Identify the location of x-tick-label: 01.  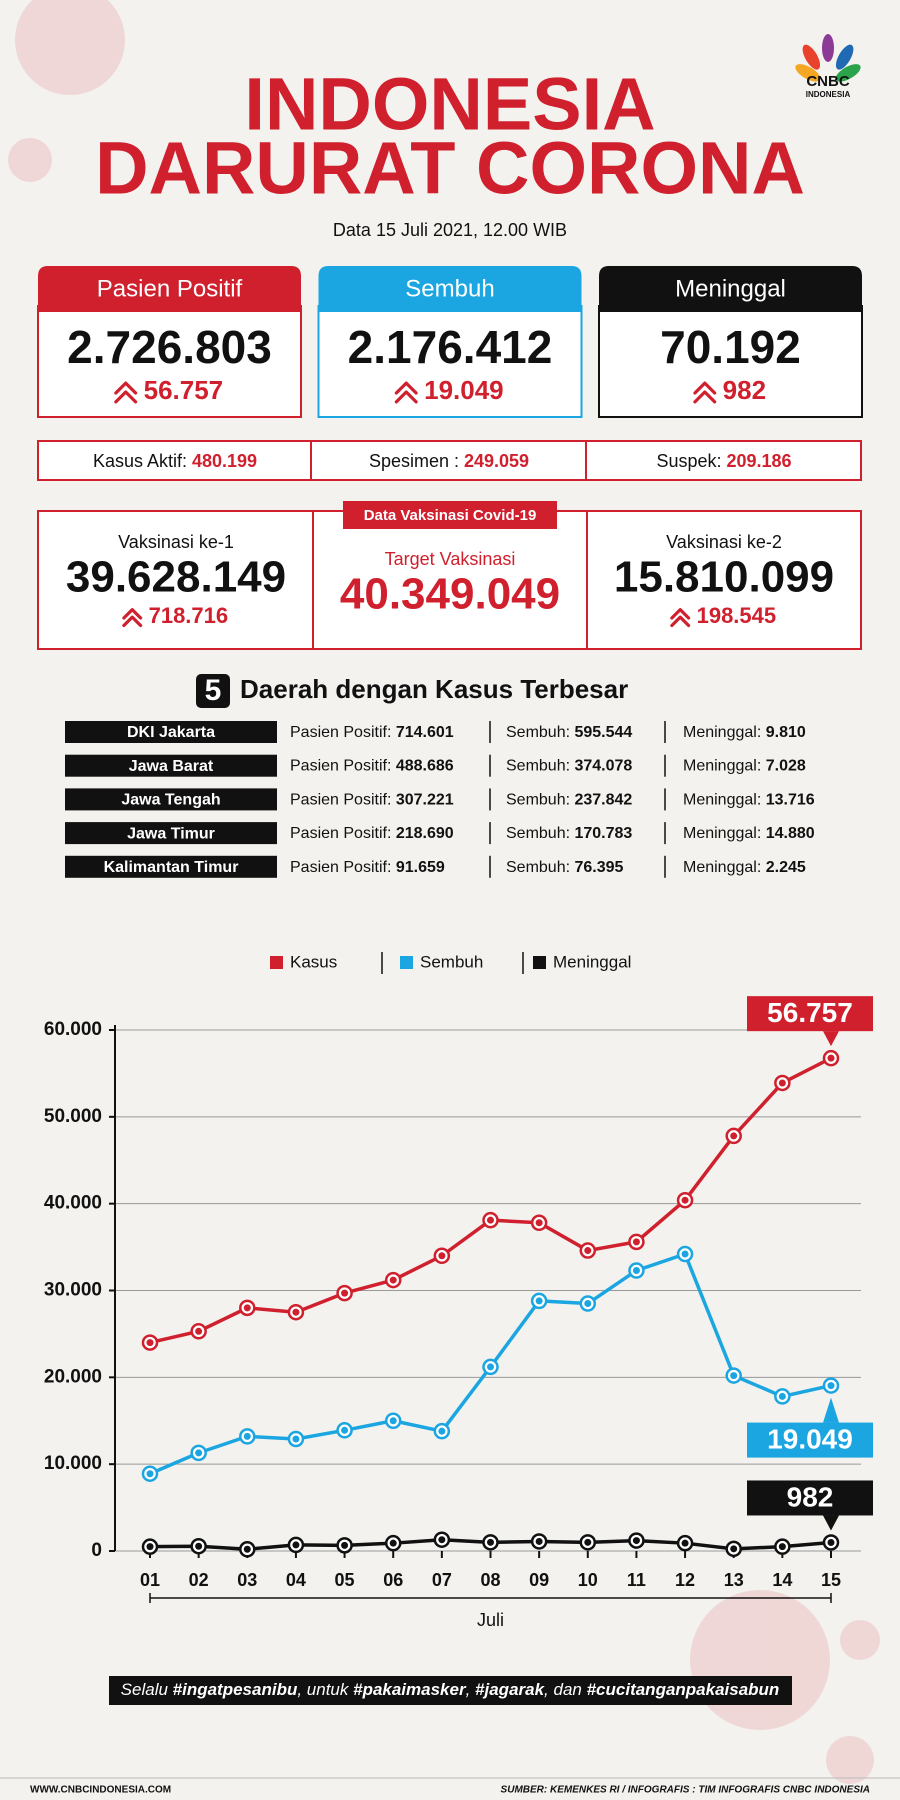
(150, 1580).